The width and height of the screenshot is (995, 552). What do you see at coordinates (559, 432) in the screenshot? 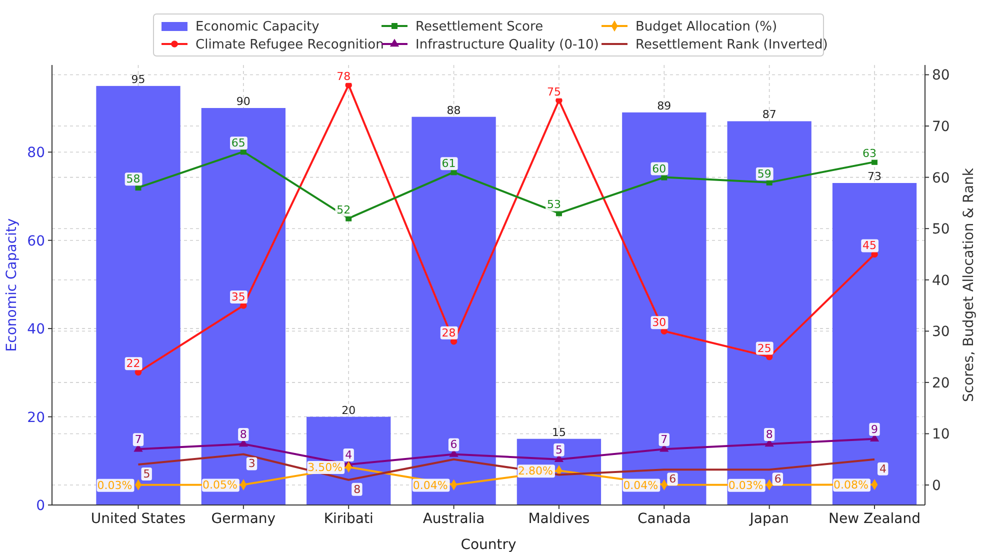
I see `data-label: 15` at bounding box center [559, 432].